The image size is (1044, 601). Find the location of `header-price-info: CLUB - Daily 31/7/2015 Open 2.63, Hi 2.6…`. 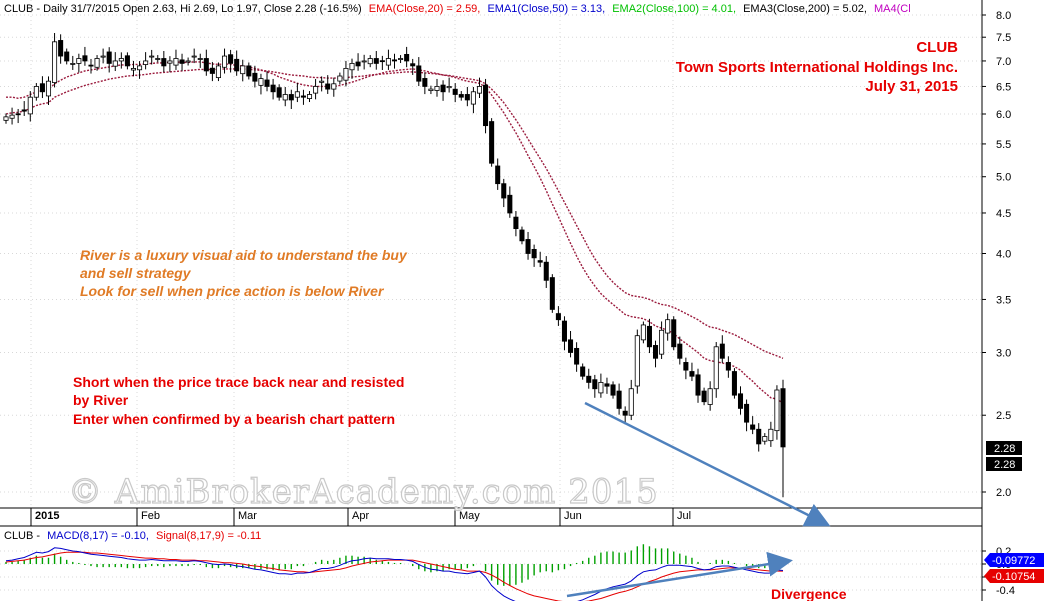

header-price-info: CLUB - Daily 31/7/2015 Open 2.63, Hi 2.6… is located at coordinates (183, 9).